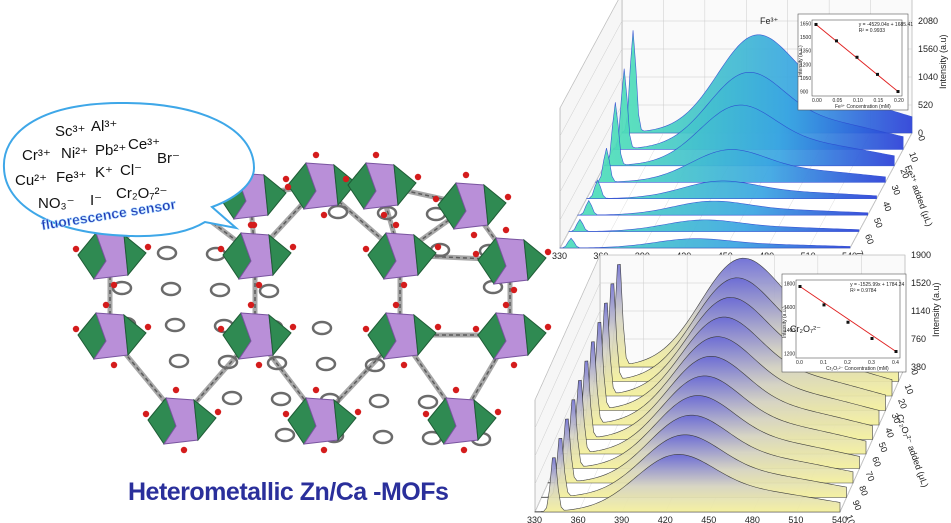 This screenshot has height=523, width=951. Describe the element at coordinates (104, 172) in the screenshot. I see `ion-label: K⁺` at that location.